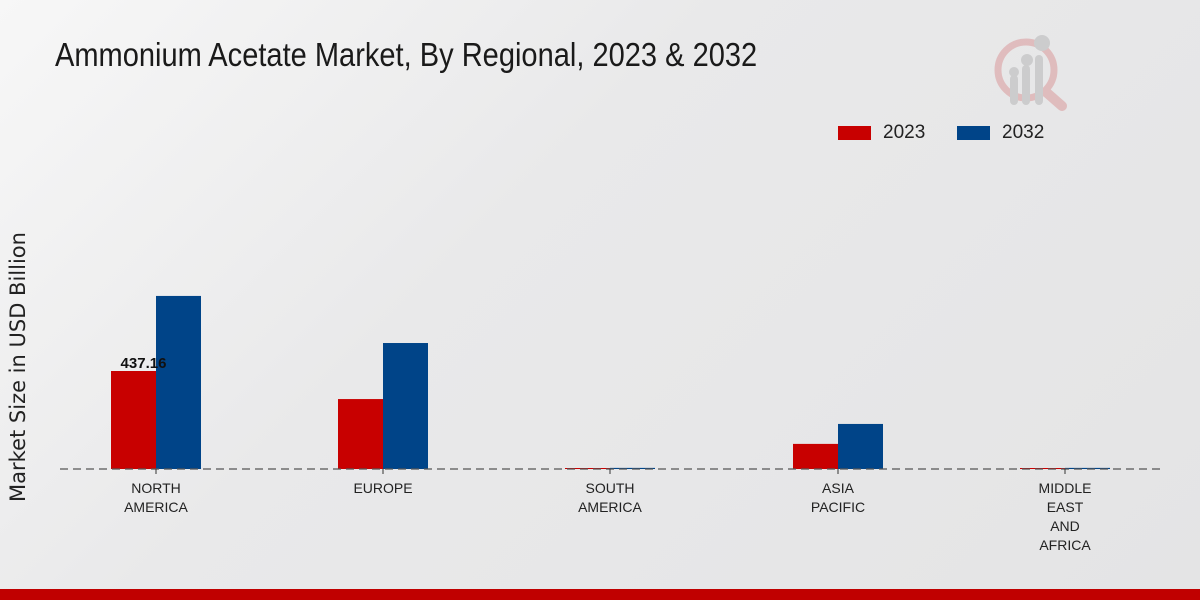 The width and height of the screenshot is (1200, 600). I want to click on legend-label-2023: 2023, so click(904, 132).